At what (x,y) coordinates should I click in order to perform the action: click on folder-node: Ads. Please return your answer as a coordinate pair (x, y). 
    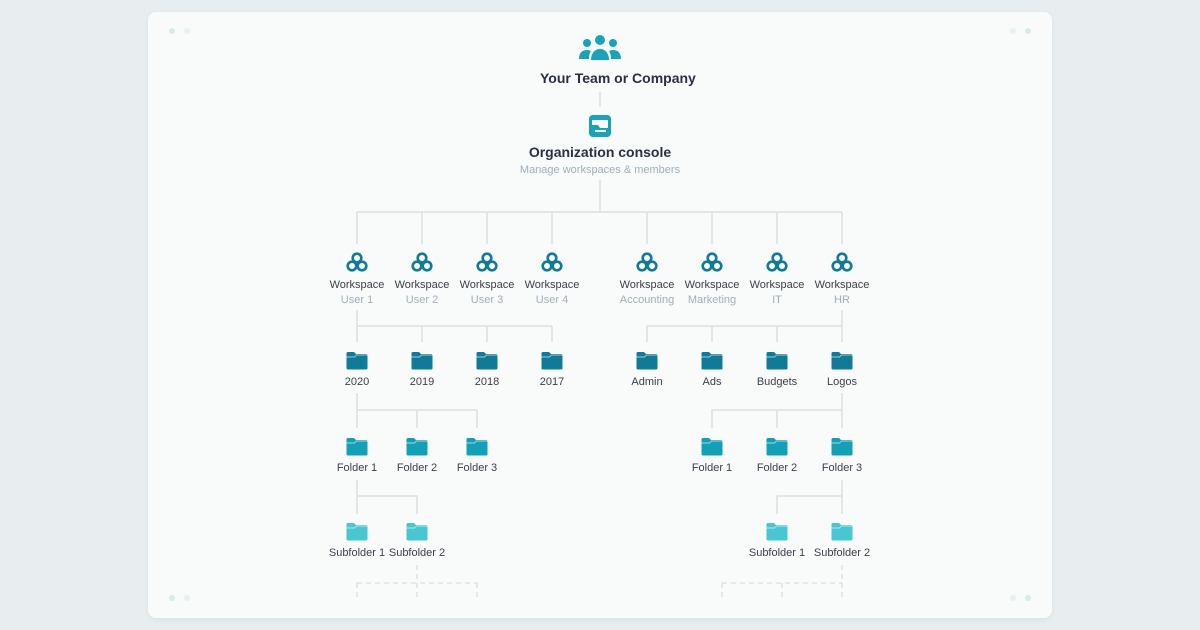
    Looking at the image, I should click on (712, 370).